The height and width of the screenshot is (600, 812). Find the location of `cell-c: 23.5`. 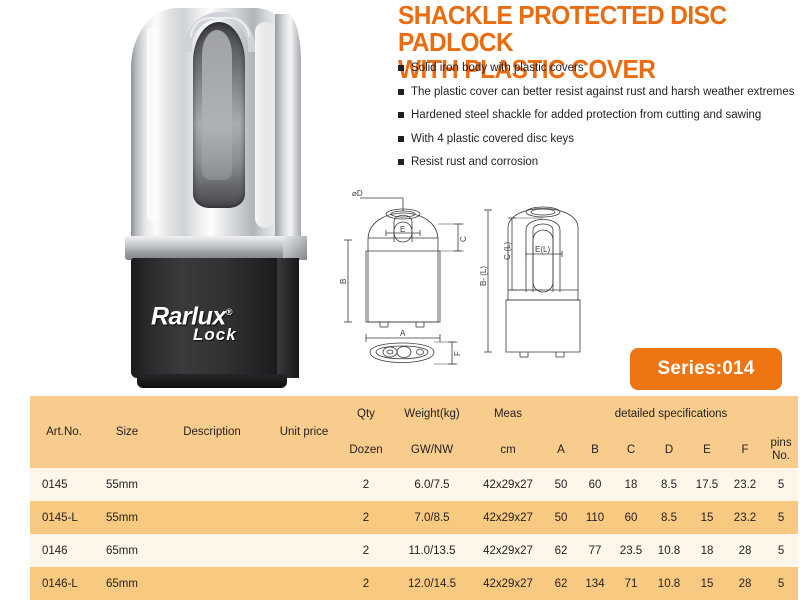

cell-c: 23.5 is located at coordinates (631, 550).